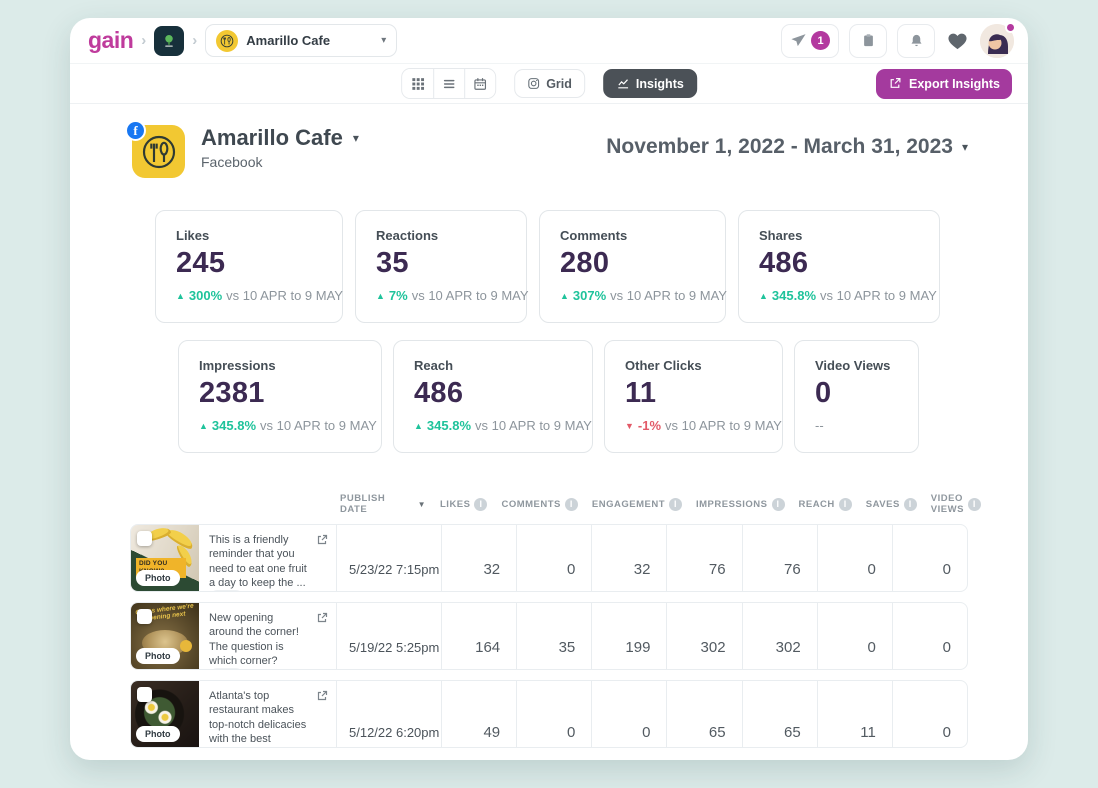 The height and width of the screenshot is (788, 1098). I want to click on chevron-down-icon: ▾, so click(355, 138).